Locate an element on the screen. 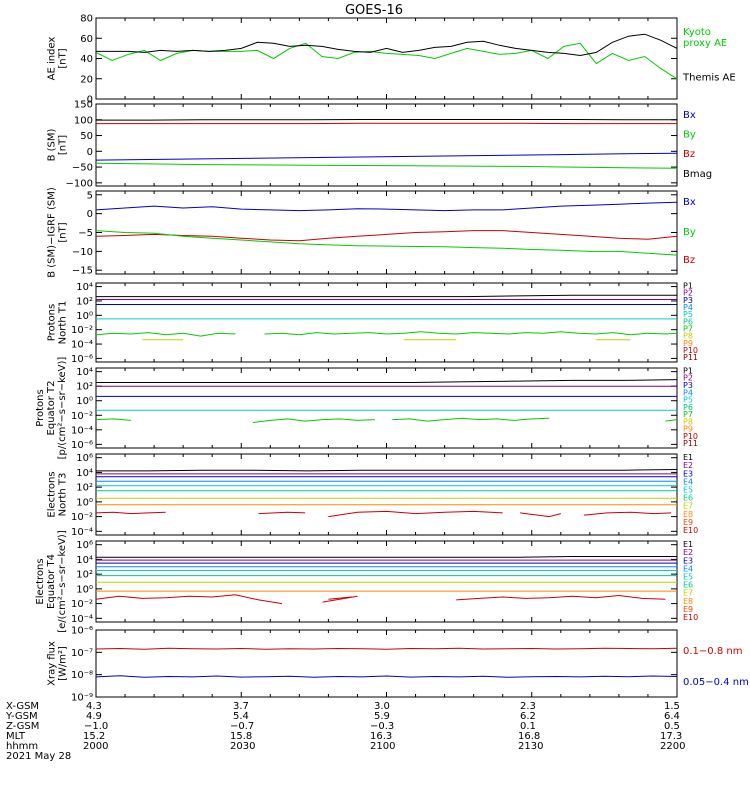 This screenshot has height=800, width=750. legend-entry: proxy AE is located at coordinates (705, 43).